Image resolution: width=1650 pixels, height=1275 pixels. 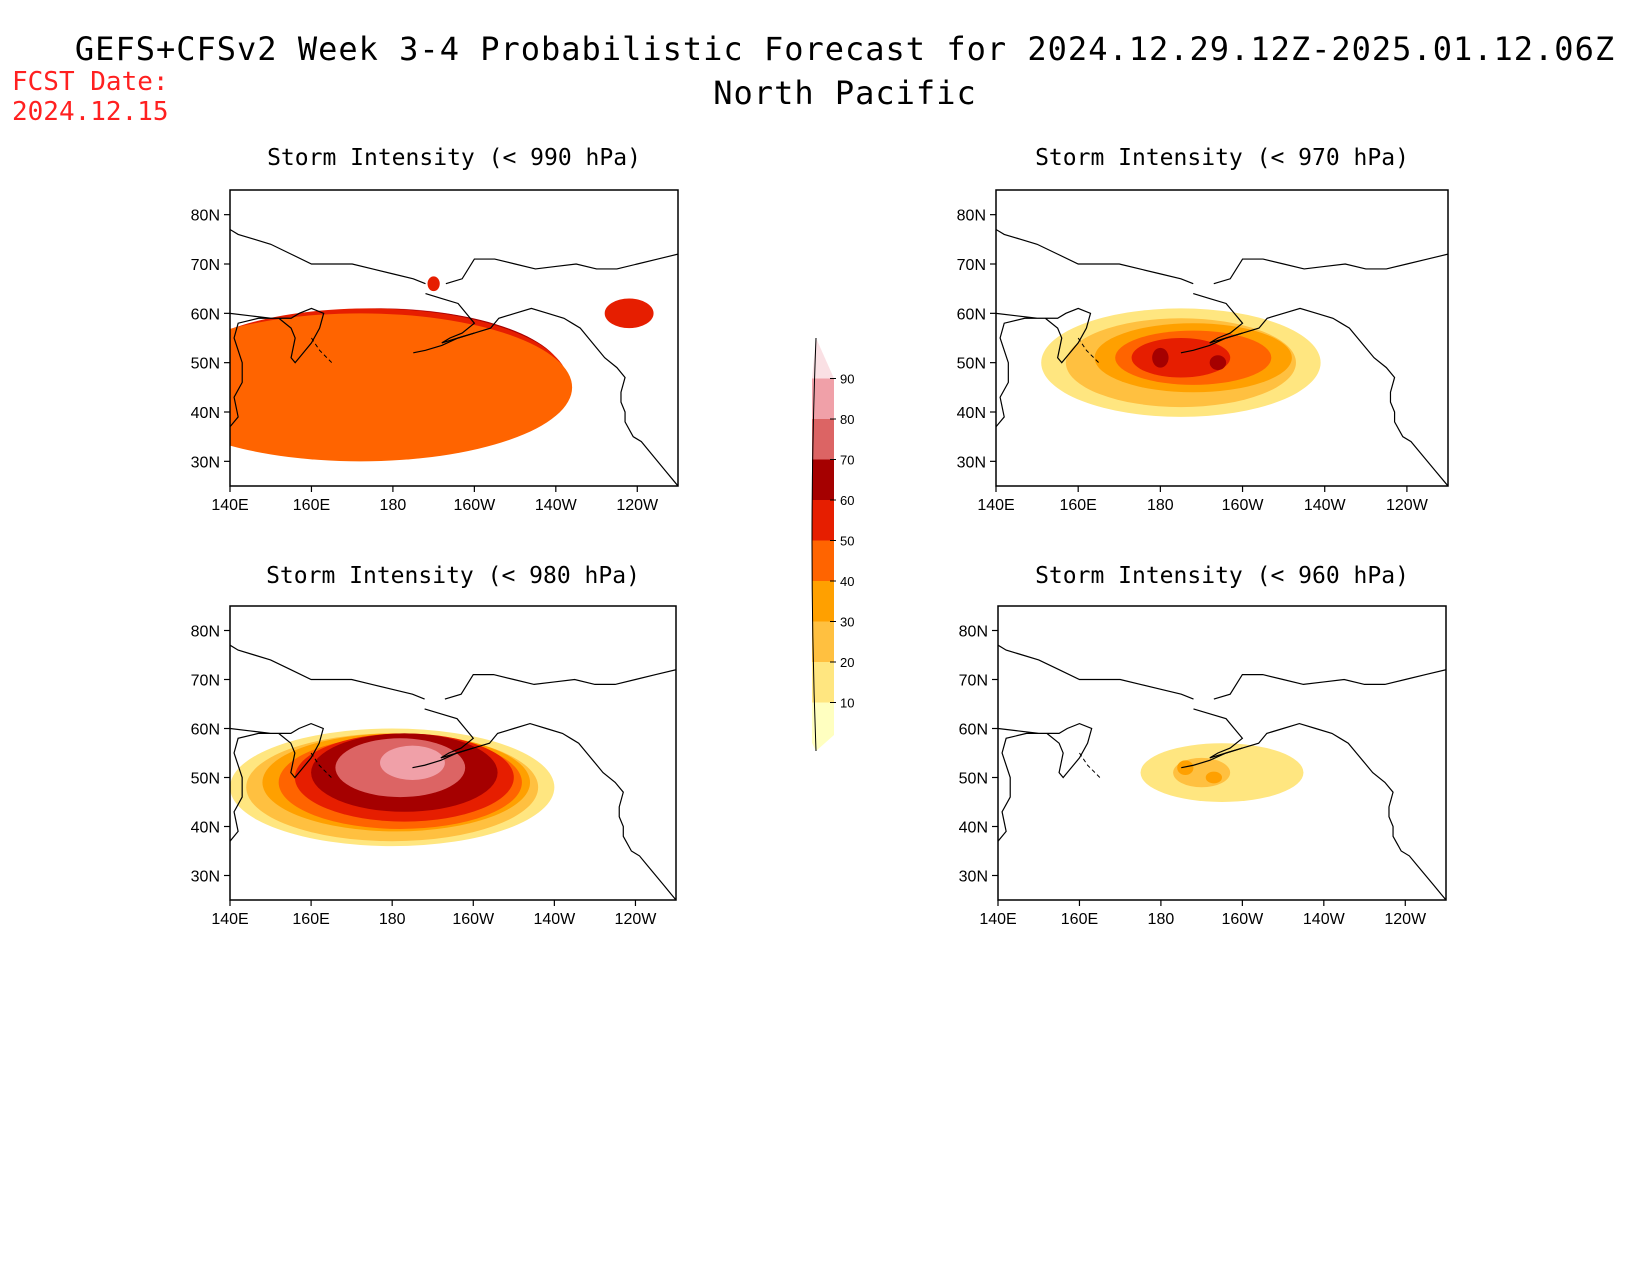 I want to click on colorbar-label: 20, so click(x=847, y=662).